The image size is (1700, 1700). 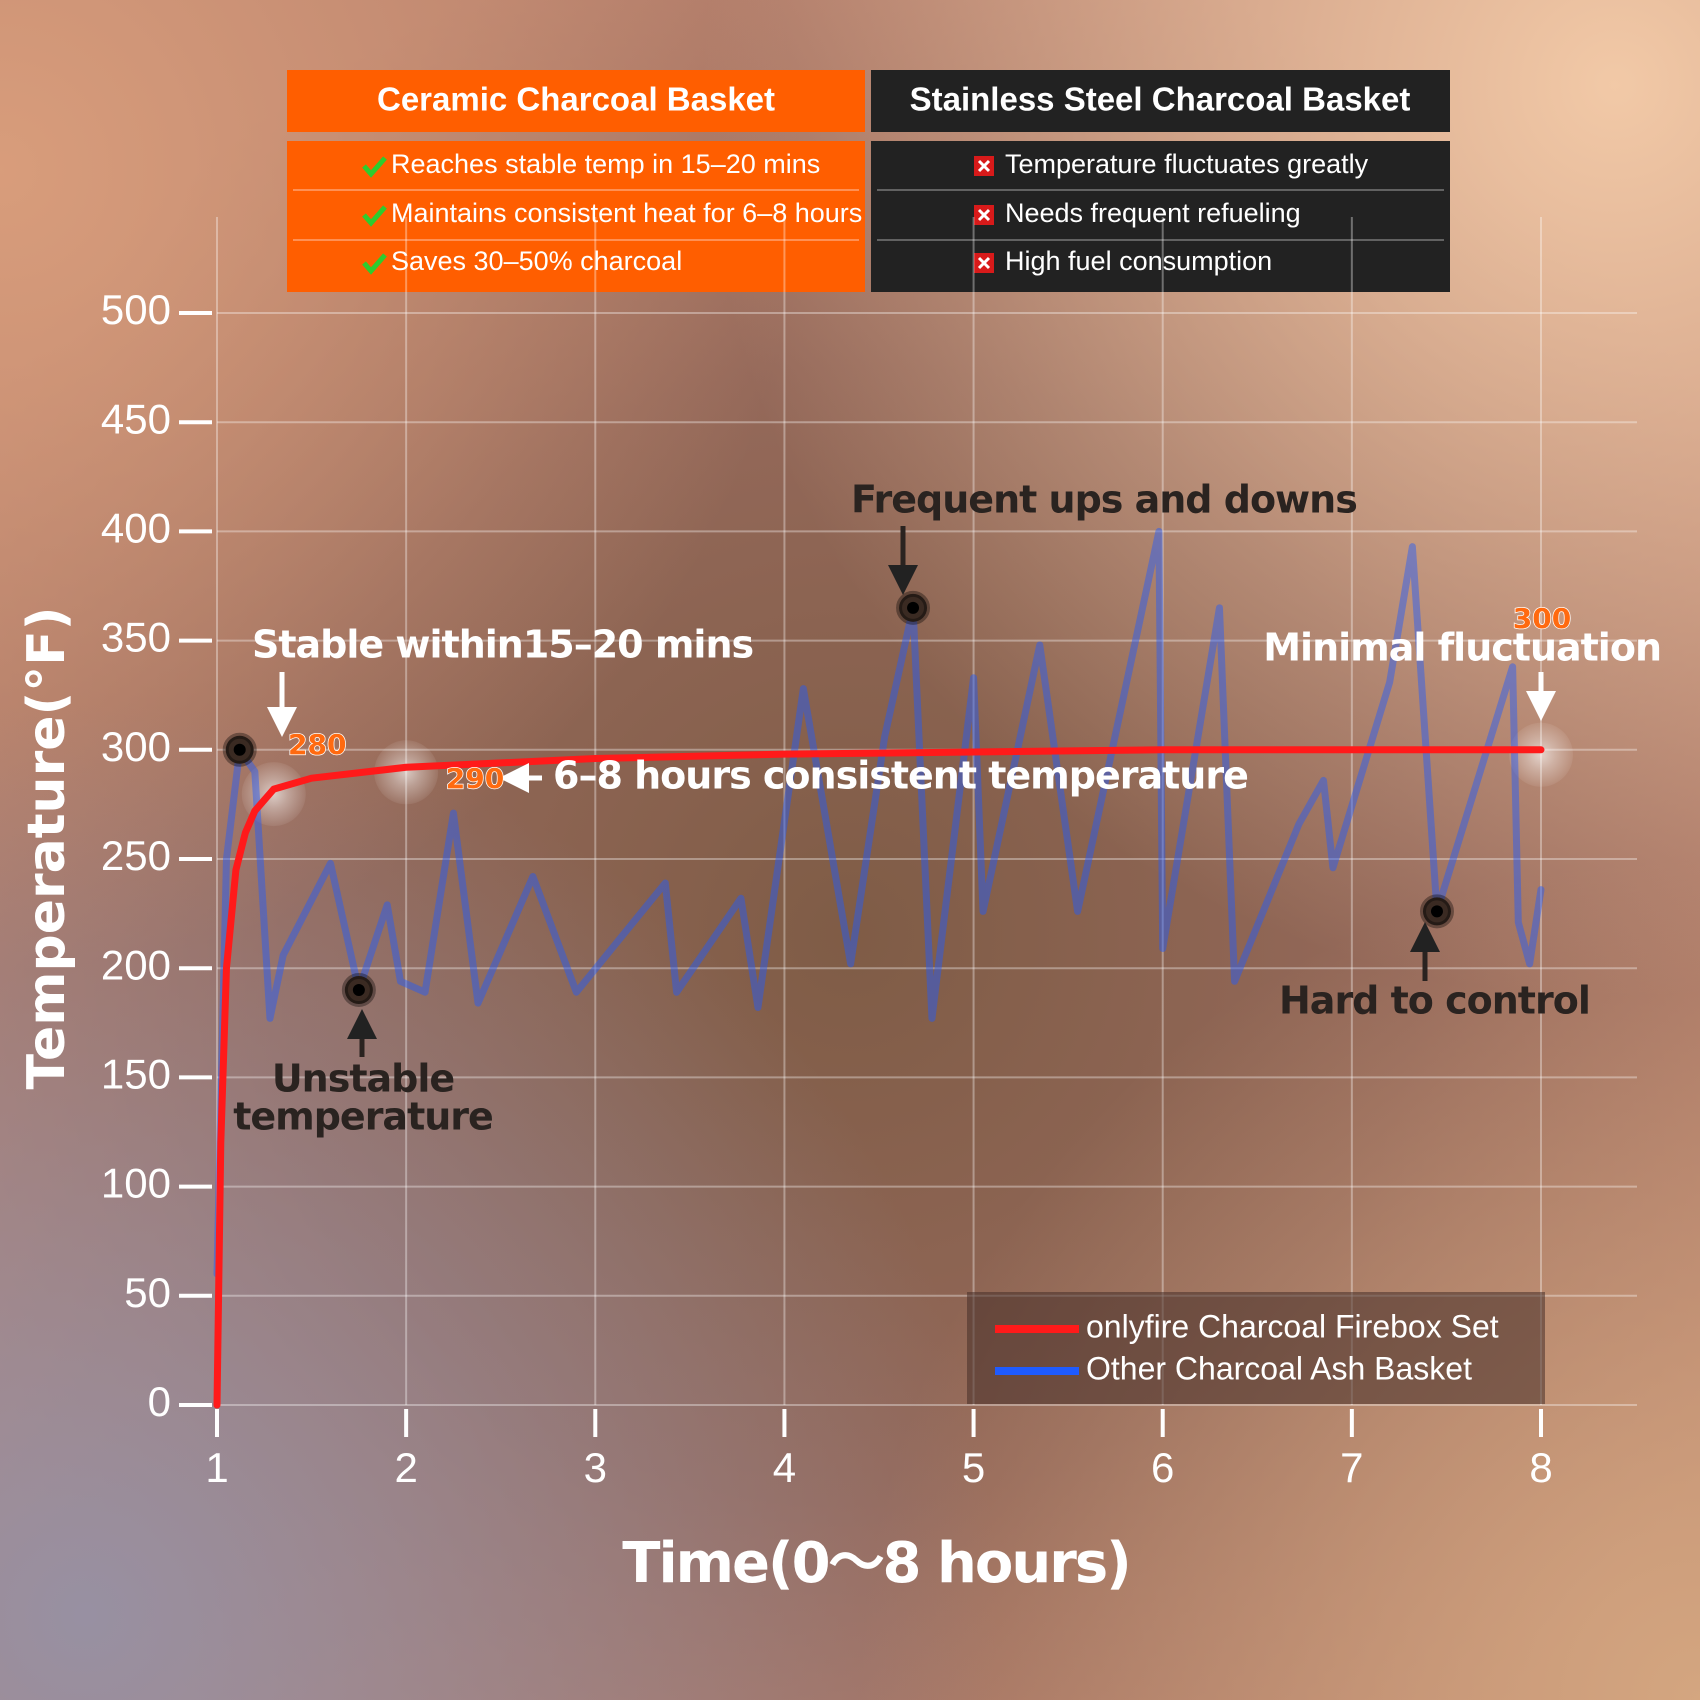 I want to click on row-text: Reaches stable temp in 15–20 mins, so click(x=605, y=164).